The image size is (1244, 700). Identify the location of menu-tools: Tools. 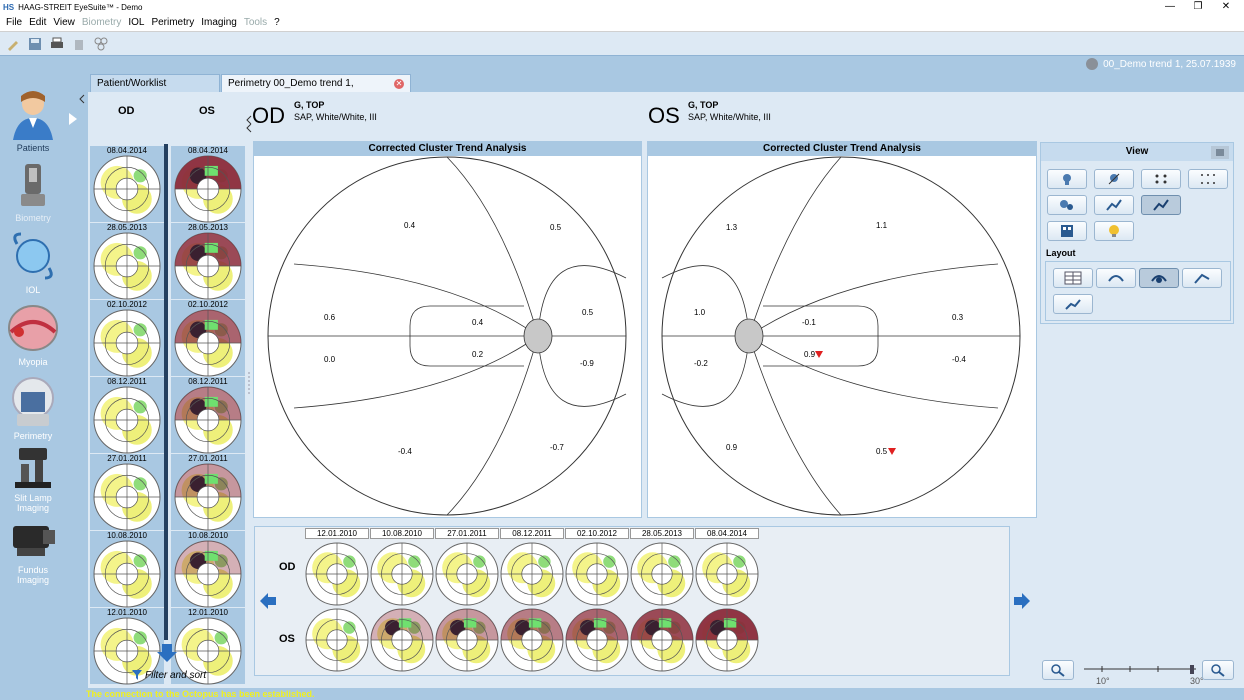
(255, 22).